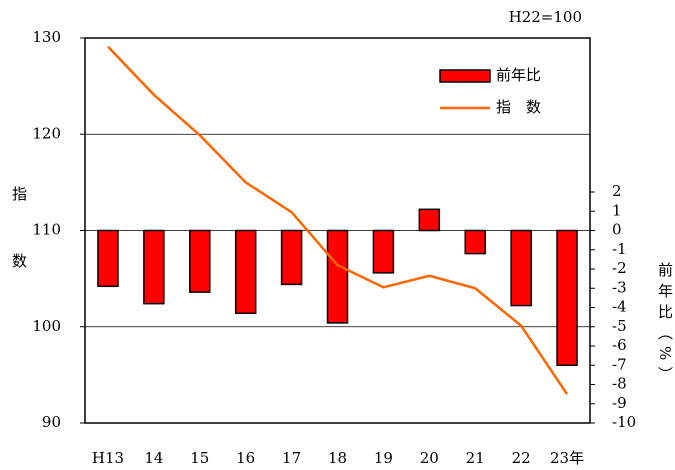 The height and width of the screenshot is (470, 675). I want to click on y2-tick-label: -7, so click(619, 364).